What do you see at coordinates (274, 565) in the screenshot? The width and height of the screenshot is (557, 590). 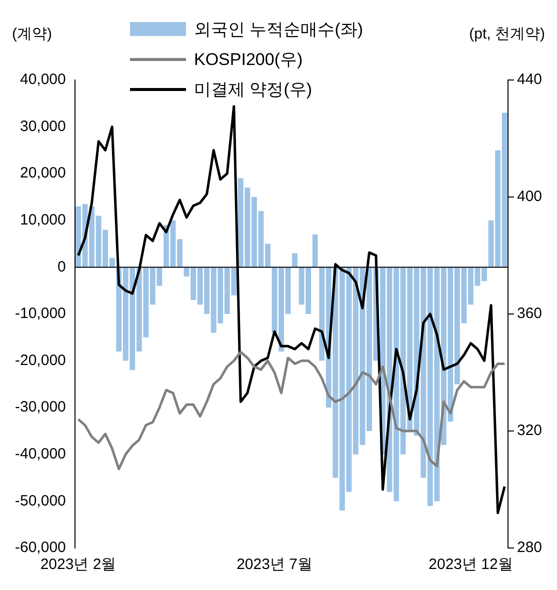 I see `x-tick-label: 2023년 7월` at bounding box center [274, 565].